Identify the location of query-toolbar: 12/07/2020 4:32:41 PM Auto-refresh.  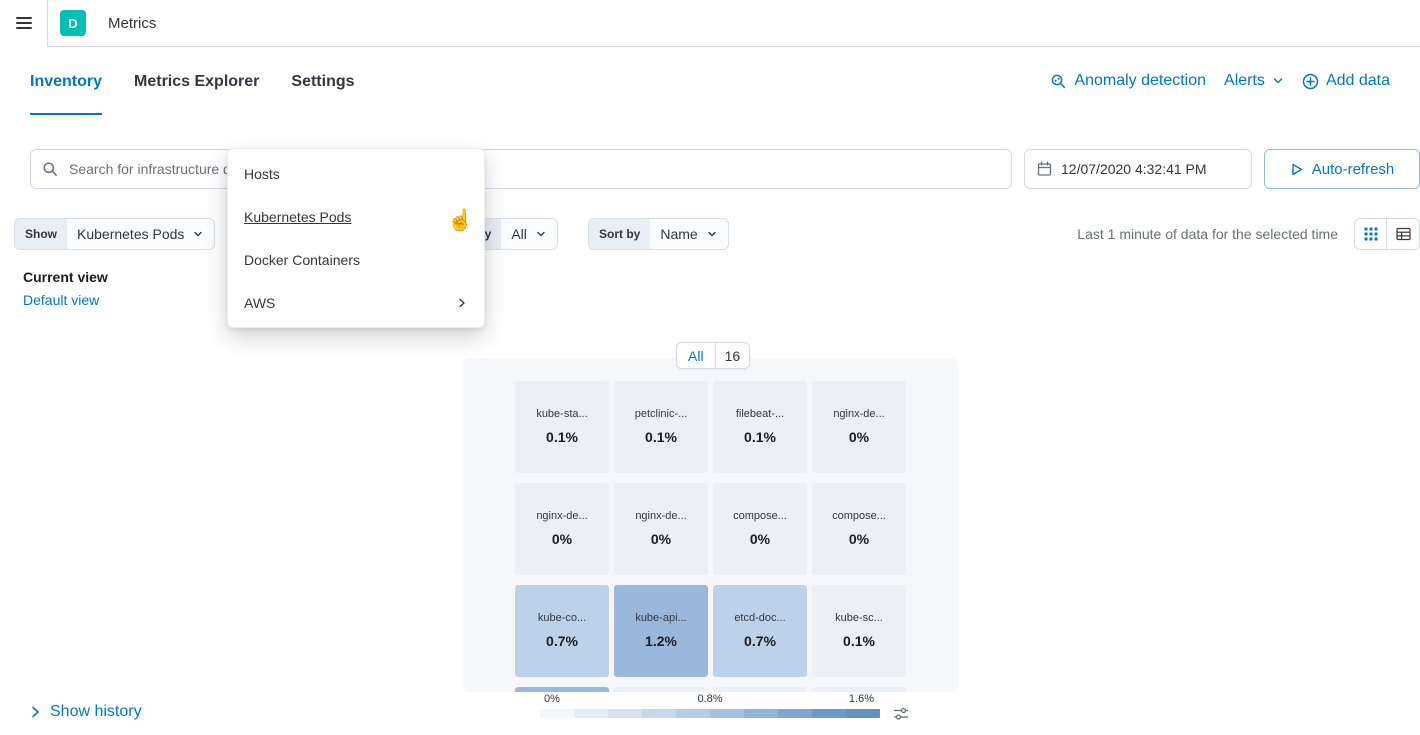
(710, 169).